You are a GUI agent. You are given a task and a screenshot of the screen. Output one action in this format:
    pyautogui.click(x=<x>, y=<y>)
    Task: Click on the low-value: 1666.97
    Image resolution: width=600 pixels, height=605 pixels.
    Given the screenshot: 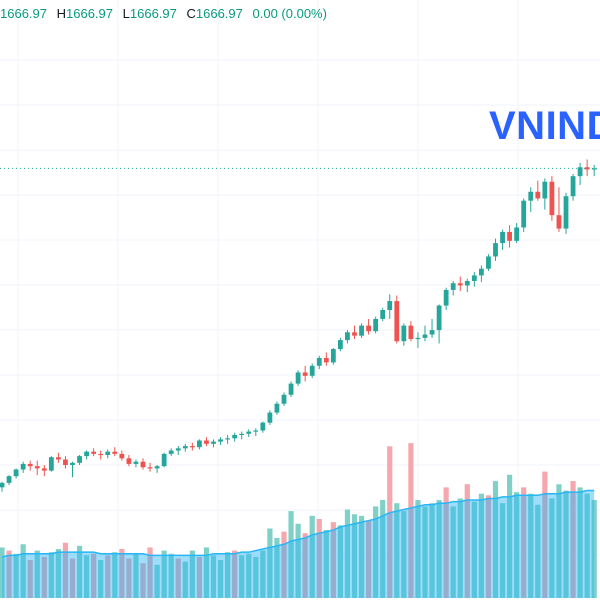 What is the action you would take?
    pyautogui.click(x=153, y=13)
    